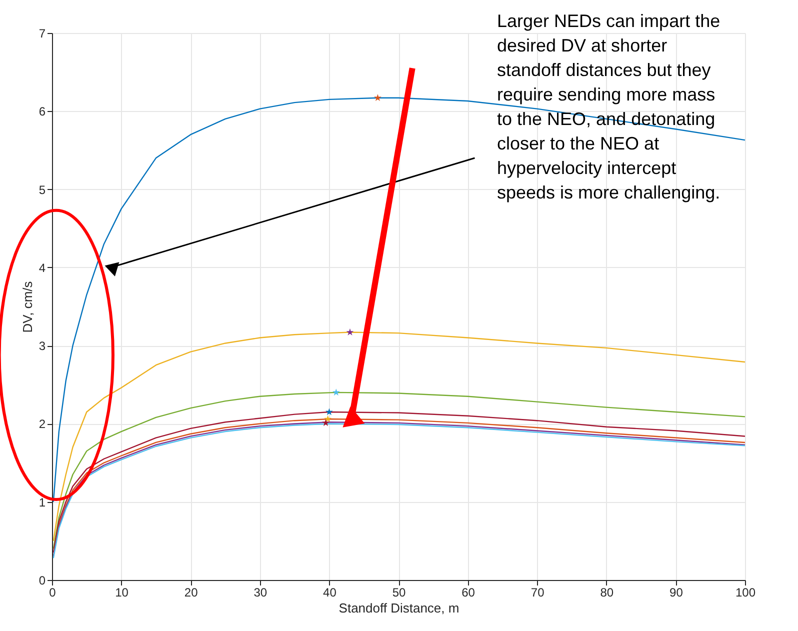 Image resolution: width=798 pixels, height=631 pixels. I want to click on y-tick-label: 5, so click(42, 189).